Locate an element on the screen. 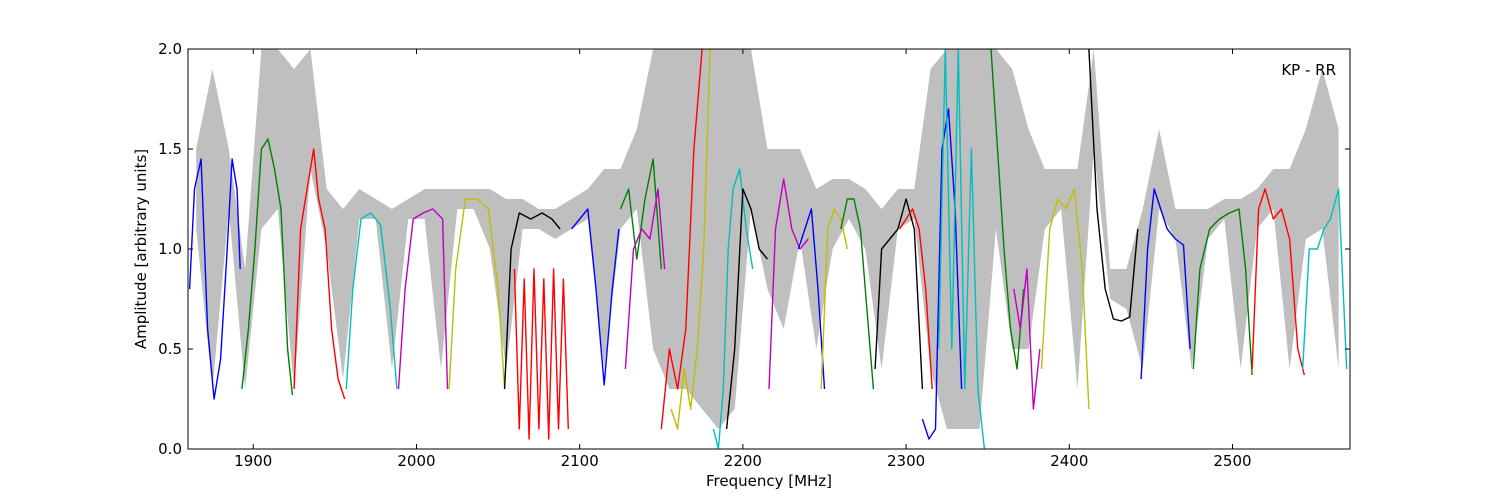 The width and height of the screenshot is (1500, 500). y-tick-label: 2.0 is located at coordinates (170, 49).